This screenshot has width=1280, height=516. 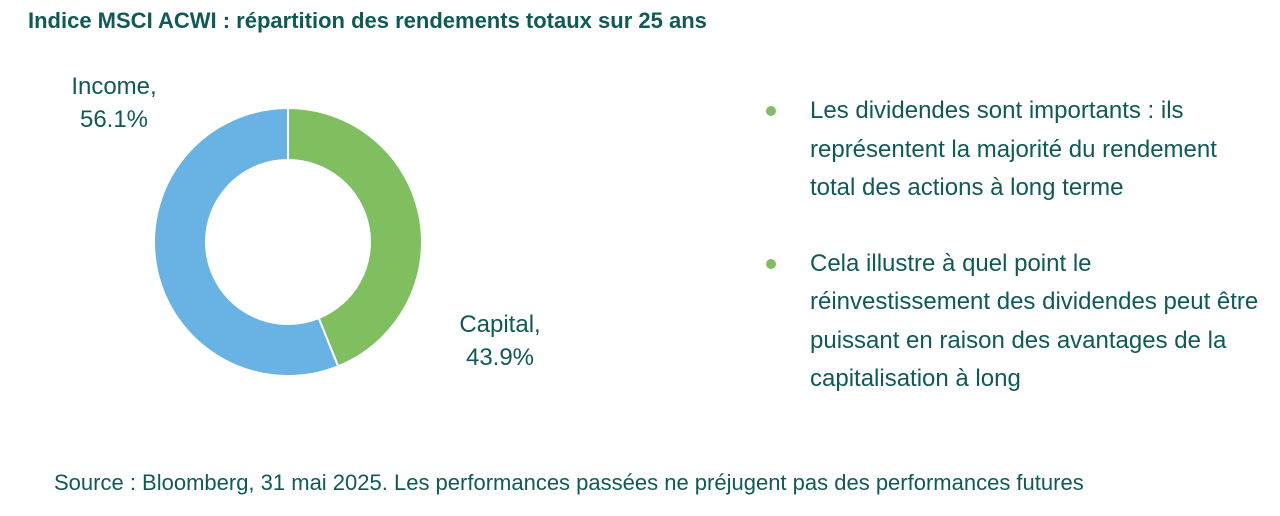 What do you see at coordinates (500, 324) in the screenshot?
I see `capital-label-name: Capital,` at bounding box center [500, 324].